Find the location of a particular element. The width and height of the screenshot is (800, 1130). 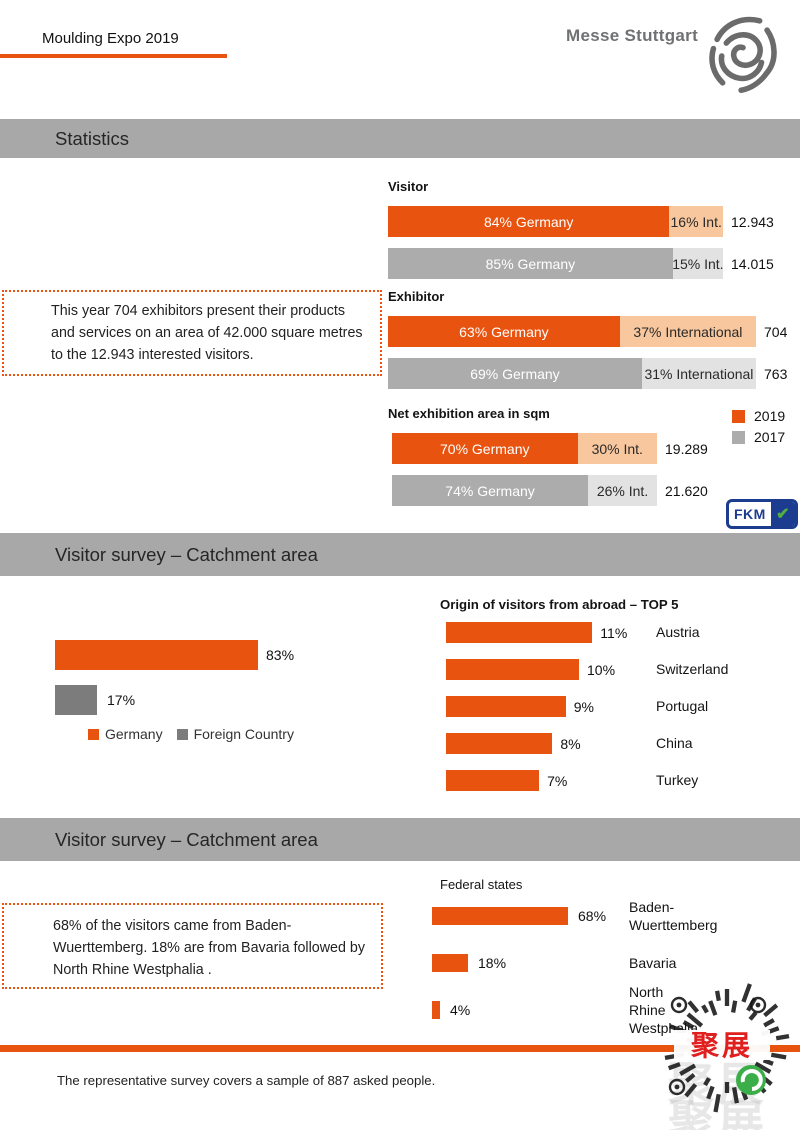

exhibitor-total-2017: 763 is located at coordinates (776, 373).